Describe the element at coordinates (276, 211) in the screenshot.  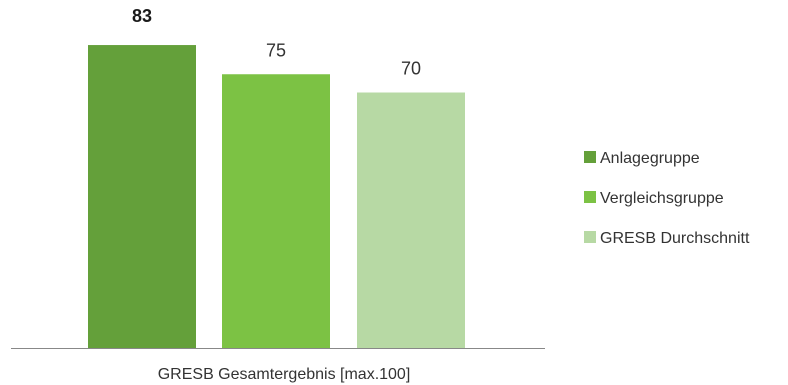
I see `bar-vergleichsgruppe` at that location.